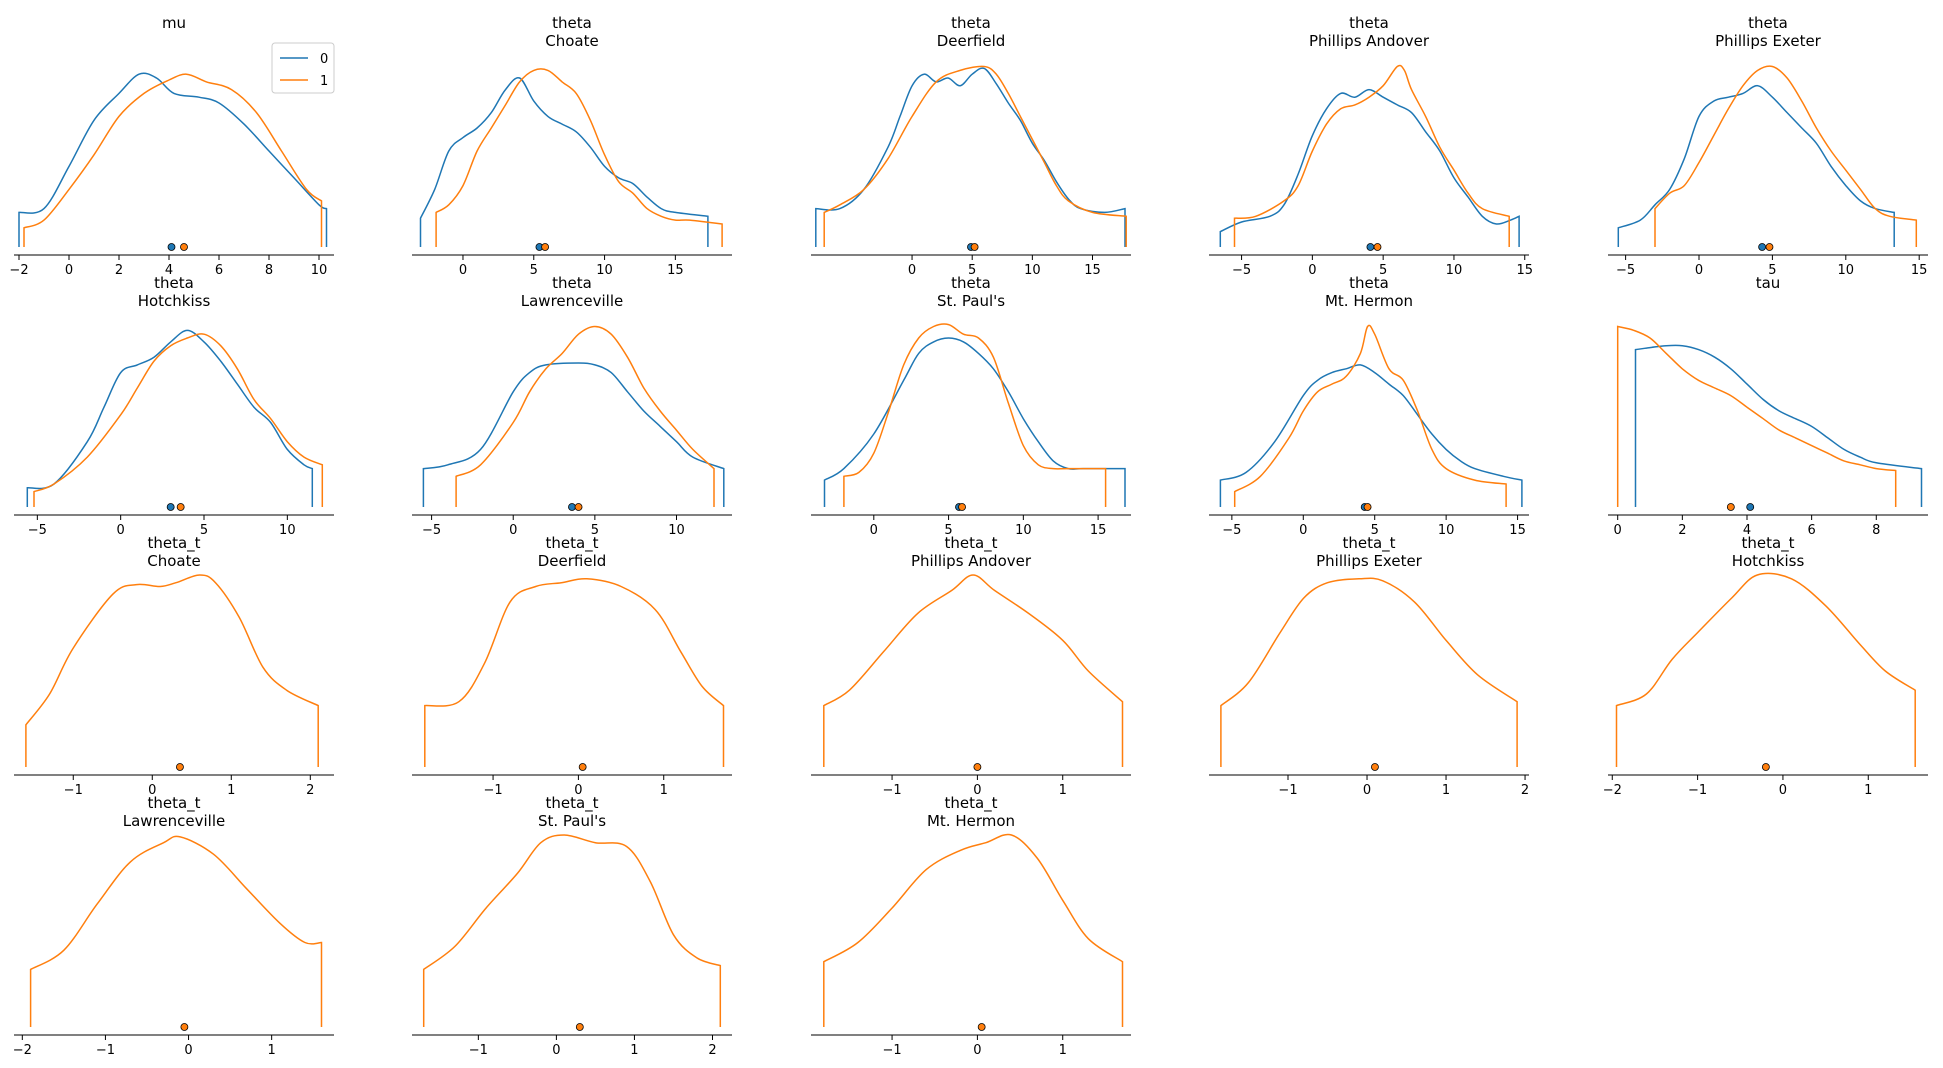 The height and width of the screenshot is (1068, 1943). What do you see at coordinates (1768, 406) in the screenshot?
I see `panel-9: tau 0 2 4 6 8` at bounding box center [1768, 406].